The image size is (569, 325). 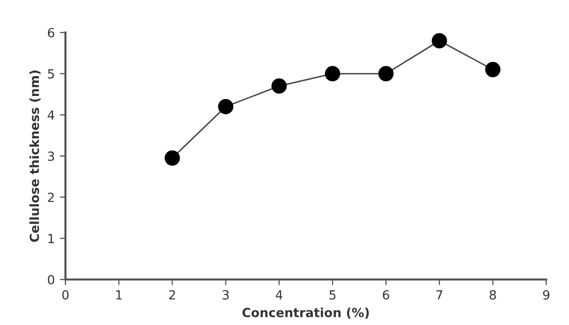 I want to click on y-tick-label: 6, so click(x=51, y=33).